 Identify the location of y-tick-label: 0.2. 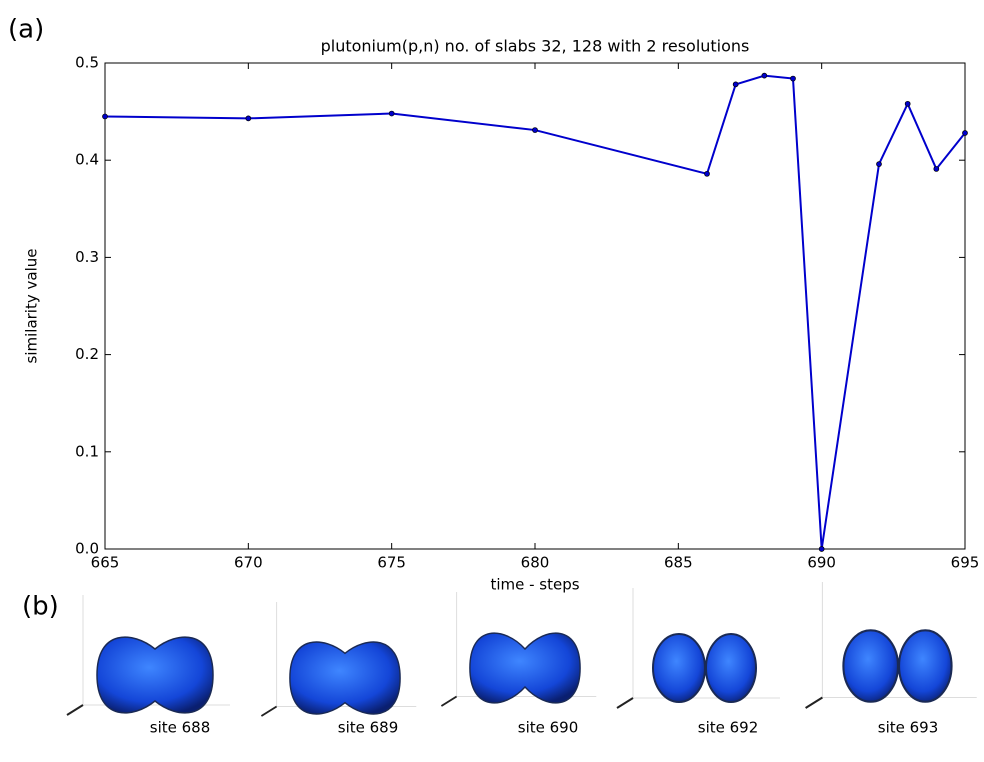
(87, 354).